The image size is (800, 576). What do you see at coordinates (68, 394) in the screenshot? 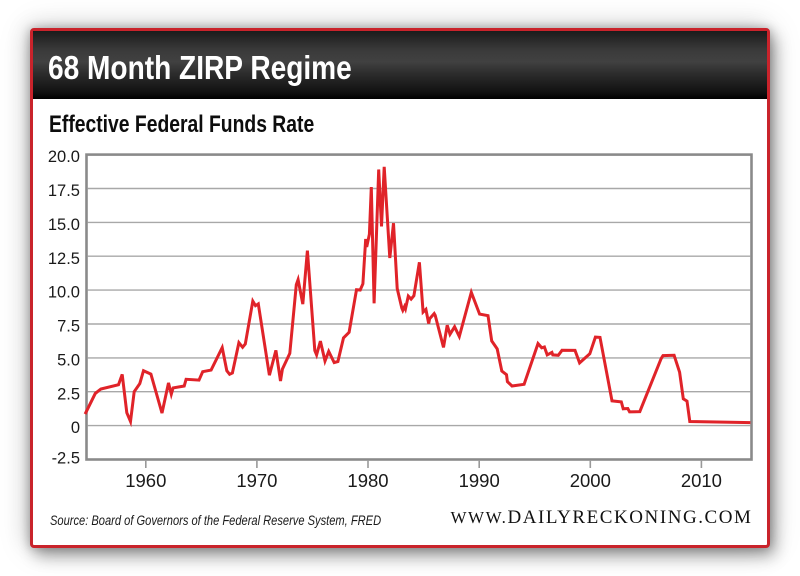
I see `svg-text: 2.5` at bounding box center [68, 394].